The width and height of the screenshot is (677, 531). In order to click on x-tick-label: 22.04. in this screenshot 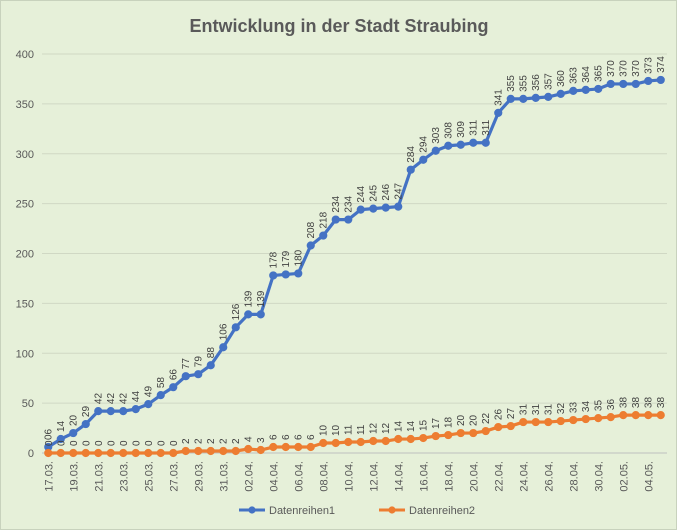, I will do `click(499, 476)`.